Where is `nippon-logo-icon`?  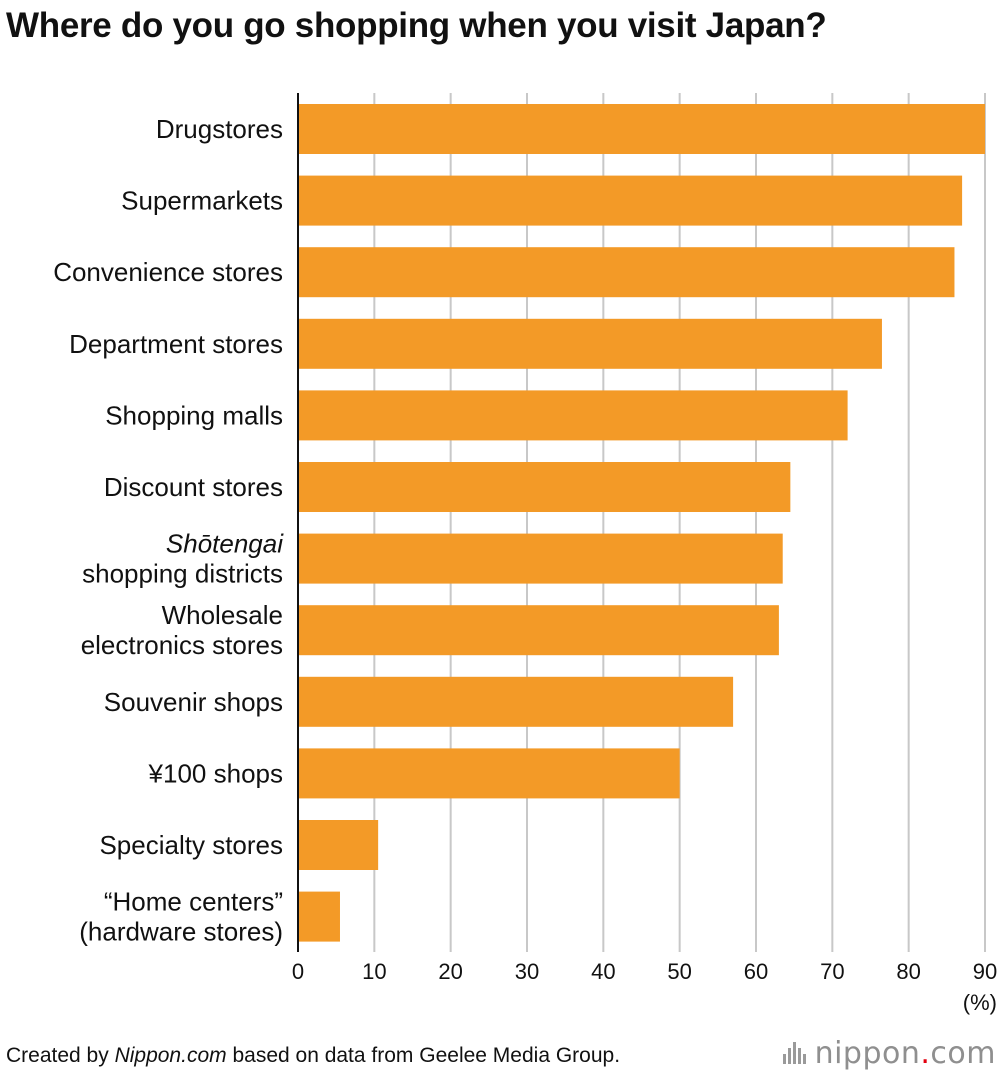
nippon-logo-icon is located at coordinates (795, 1053).